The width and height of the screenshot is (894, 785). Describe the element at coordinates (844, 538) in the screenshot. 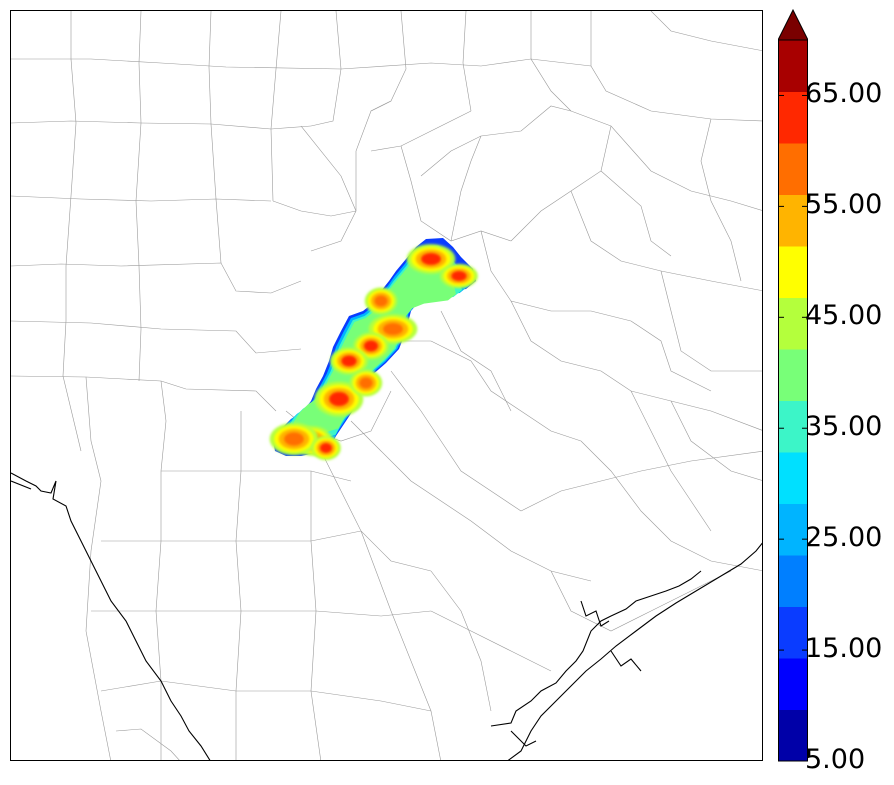

I see `colorbar-tick-label: 25.00` at that location.